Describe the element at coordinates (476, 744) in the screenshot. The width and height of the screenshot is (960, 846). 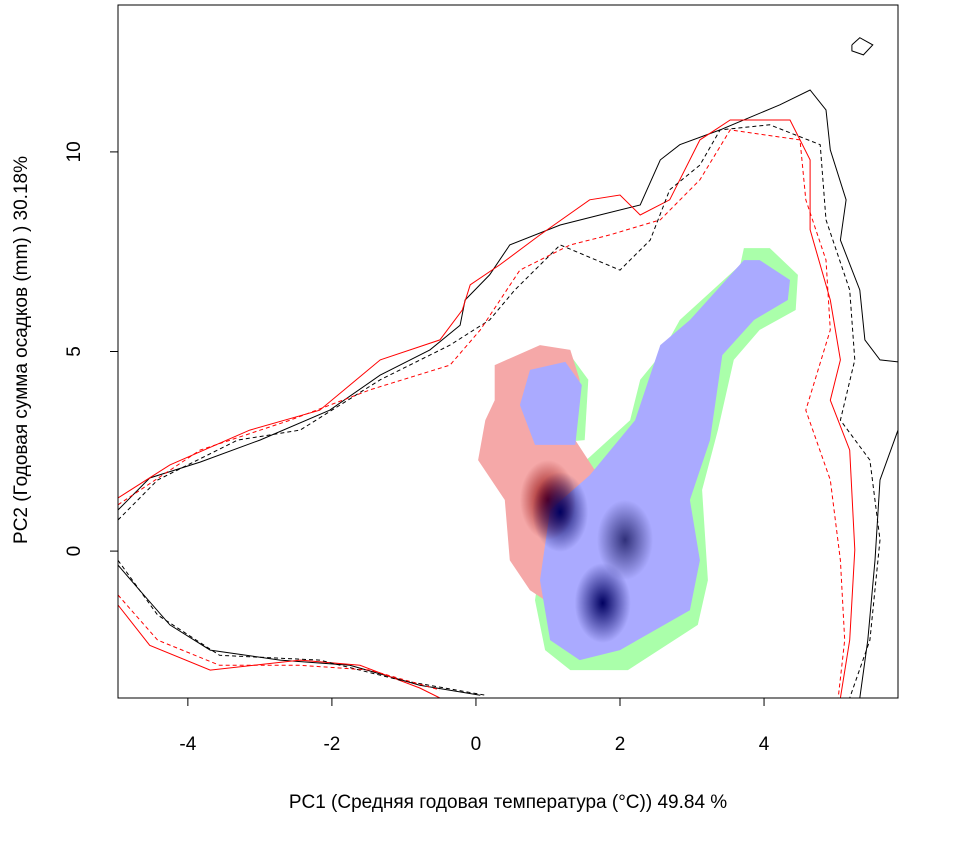
I see `x-tick-label: 0` at that location.